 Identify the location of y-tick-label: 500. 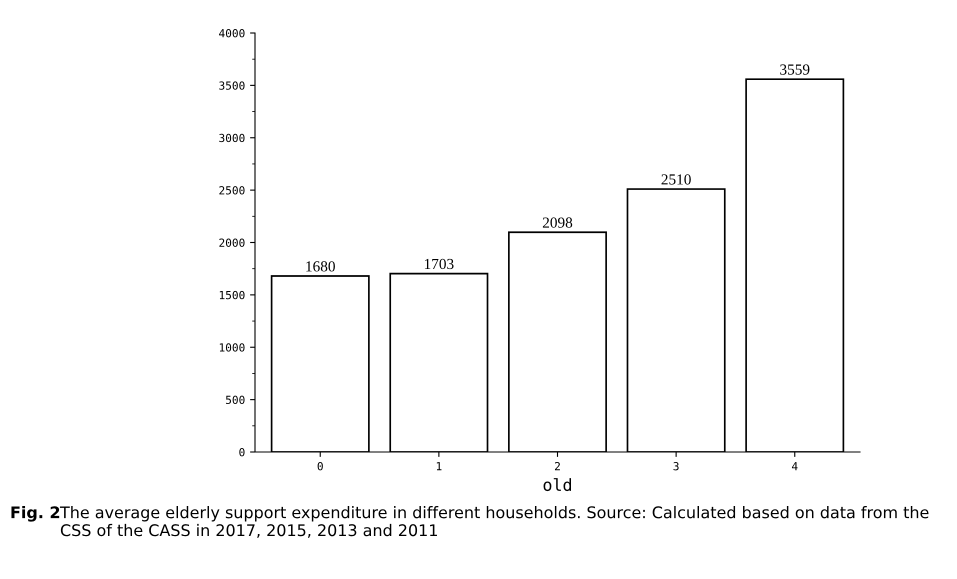
(235, 400).